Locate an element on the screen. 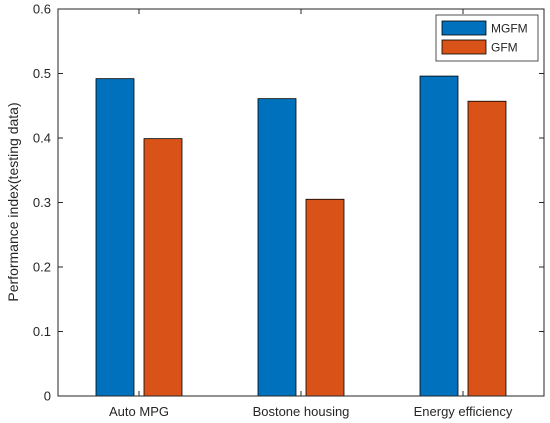  x-tick-label: Bostone housing is located at coordinates (301, 411).